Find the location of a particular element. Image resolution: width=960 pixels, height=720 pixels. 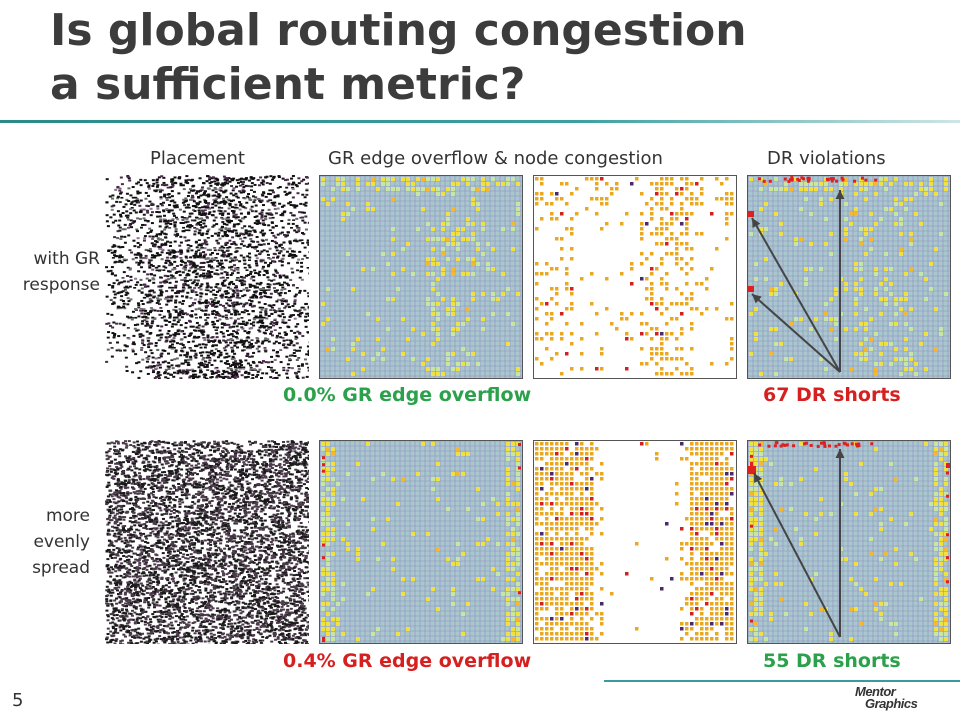

column-label-dr-violations: DR violations is located at coordinates (826, 158).